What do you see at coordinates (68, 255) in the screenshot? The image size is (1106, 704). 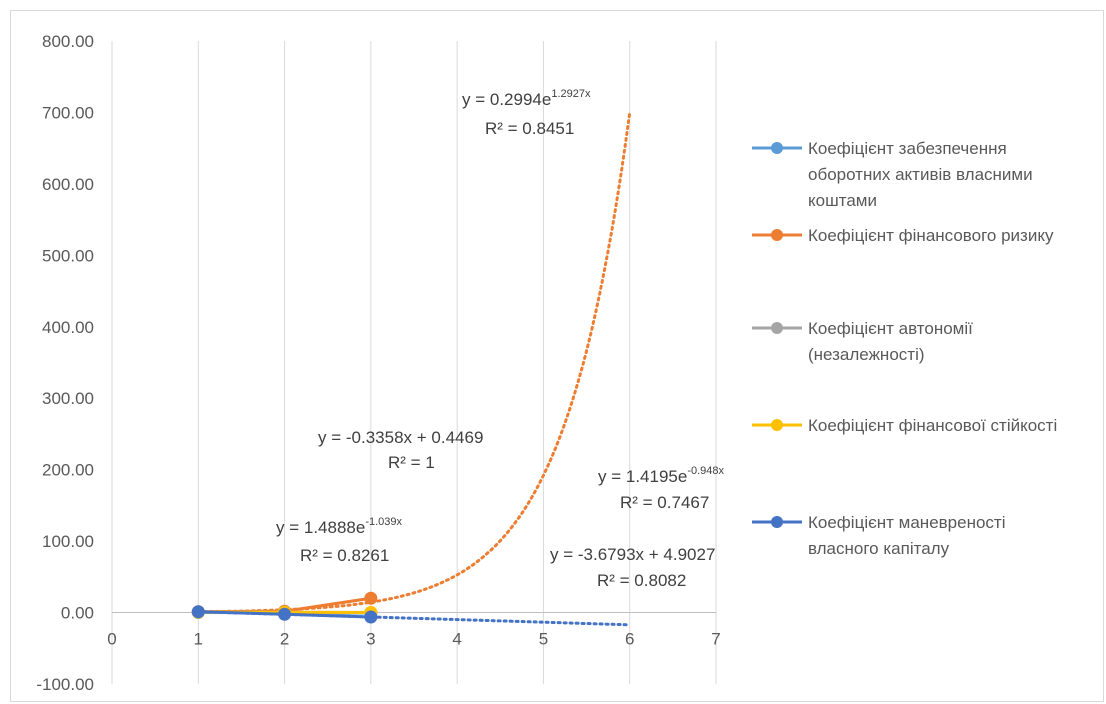 I see `y-tick-label: 500.00` at bounding box center [68, 255].